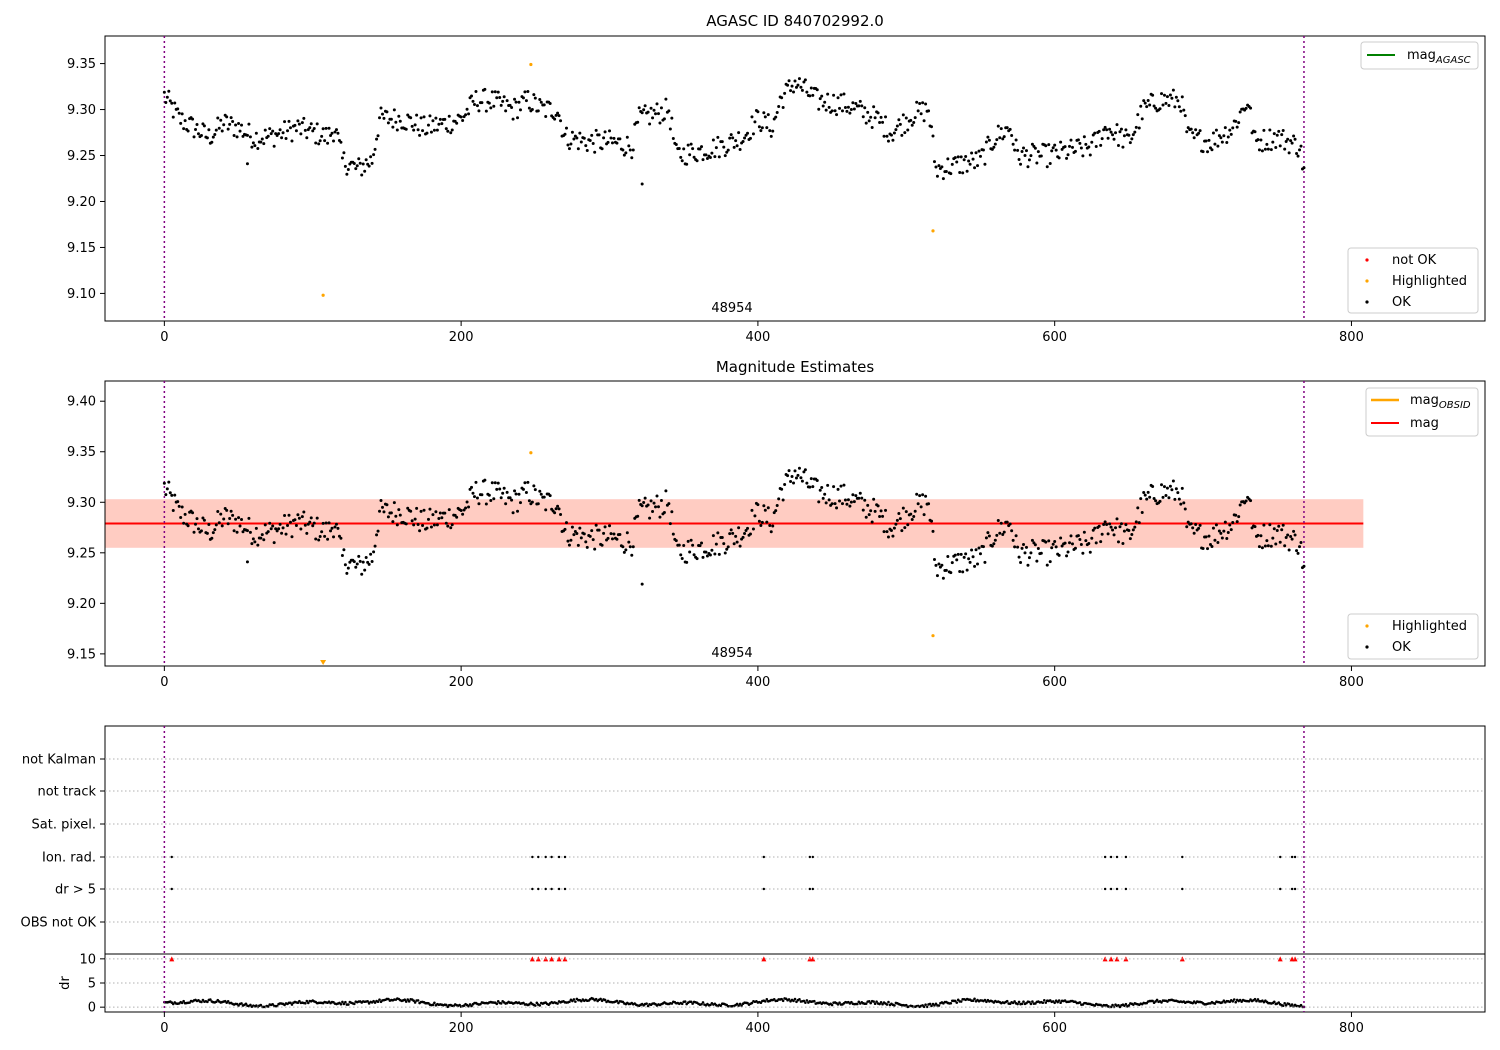 This screenshot has height=1050, width=1500. What do you see at coordinates (461, 682) in the screenshot?
I see `x-tick-label: 200` at bounding box center [461, 682].